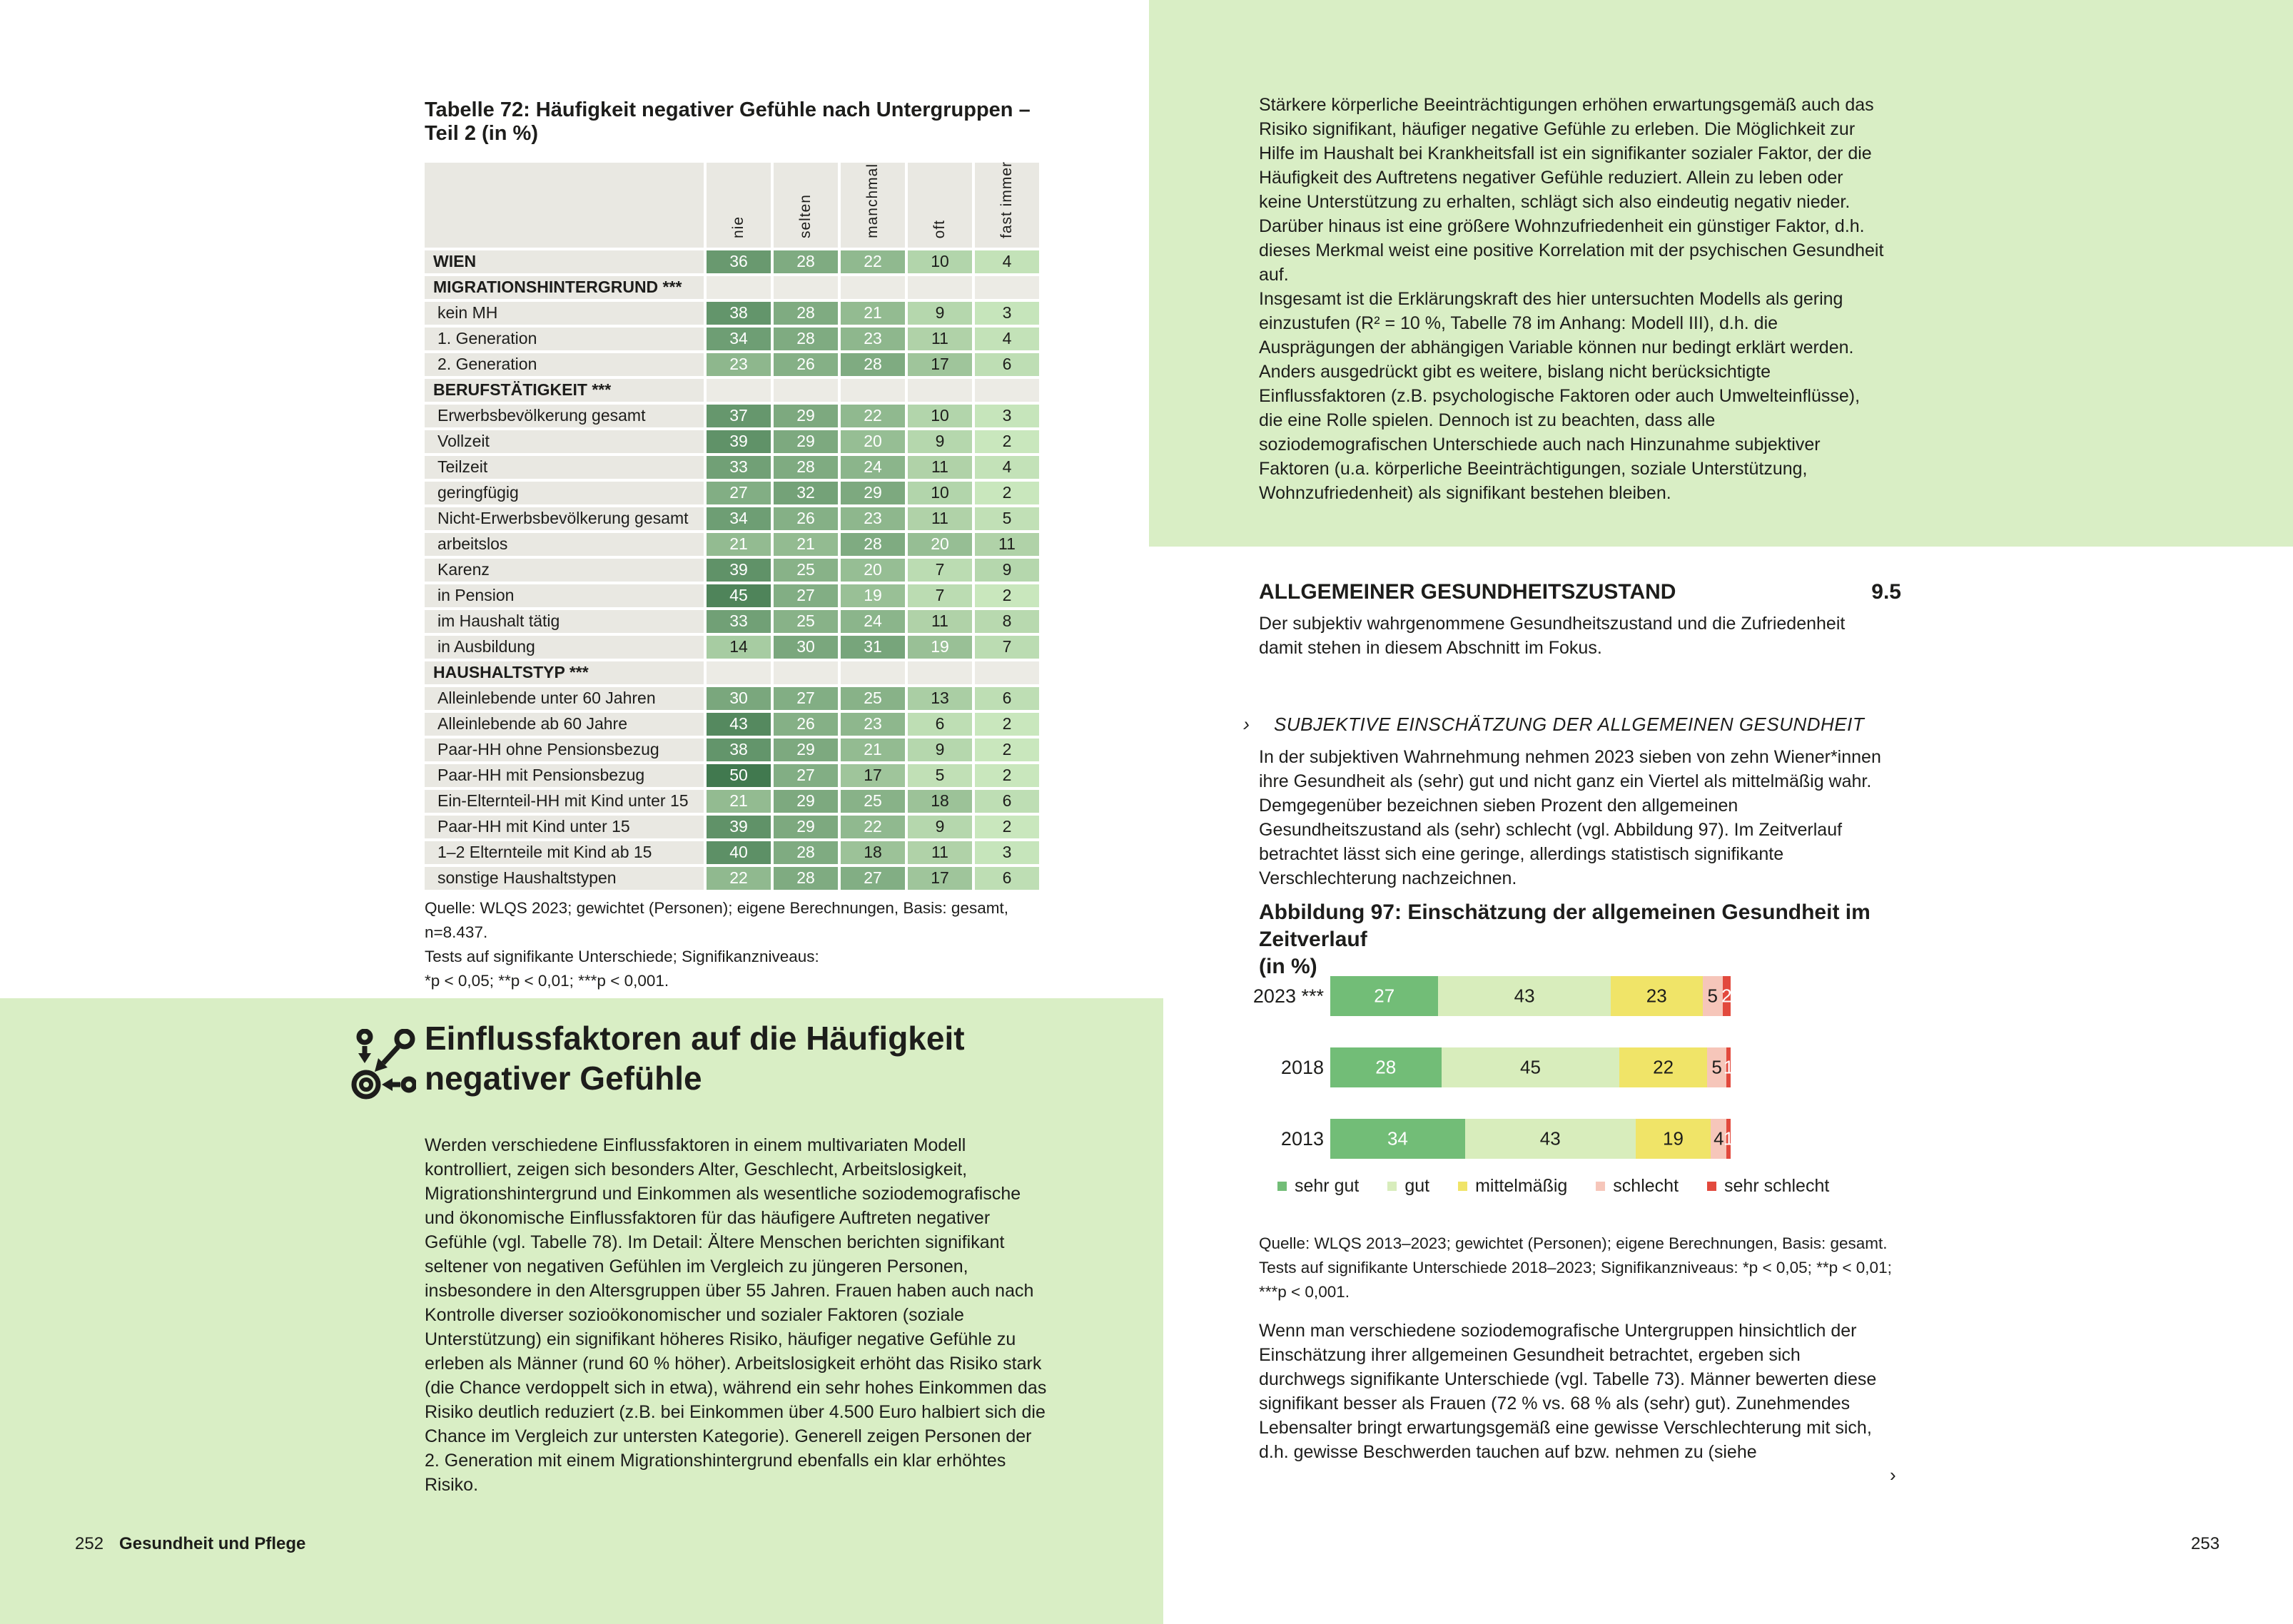  What do you see at coordinates (1384, 996) in the screenshot?
I see `bar-value-label: 27` at bounding box center [1384, 996].